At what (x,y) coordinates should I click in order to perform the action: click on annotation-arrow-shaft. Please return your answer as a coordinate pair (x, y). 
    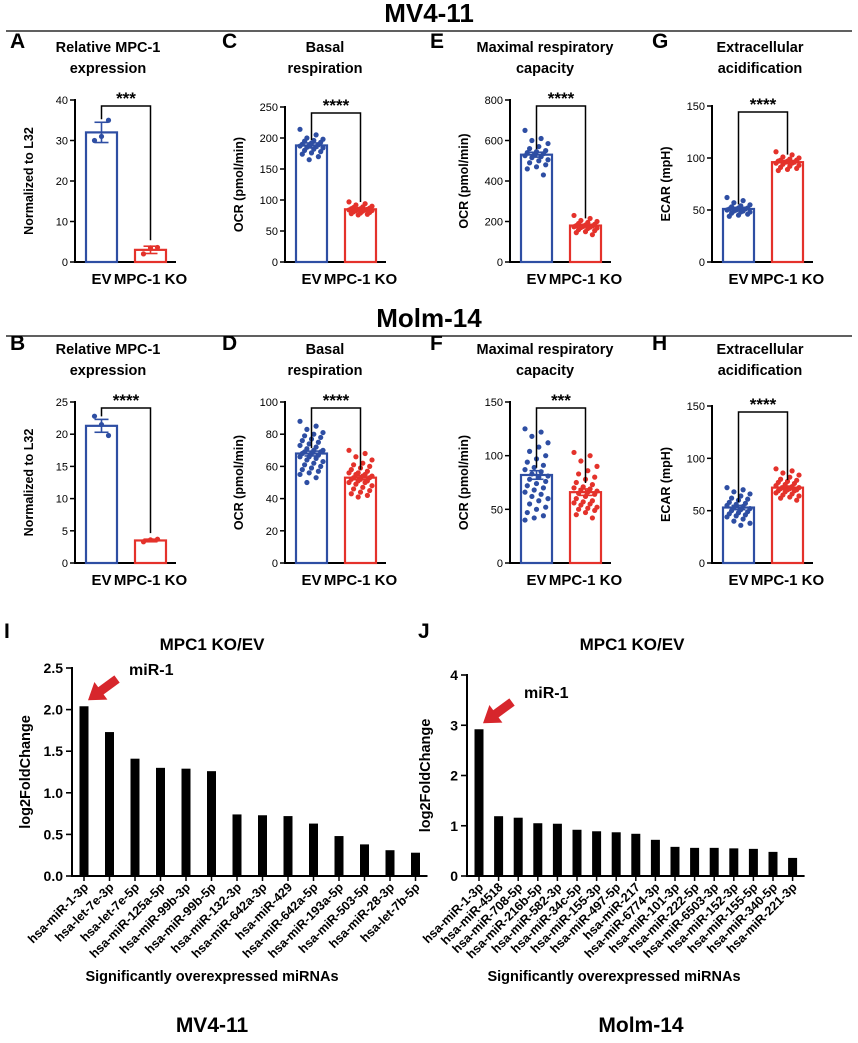
    Looking at the image, I should click on (503, 708).